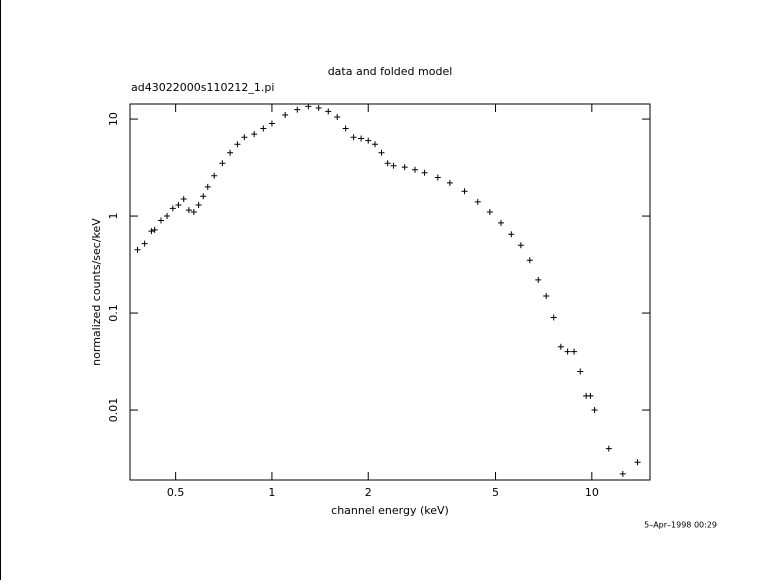  What do you see at coordinates (495, 492) in the screenshot?
I see `x-tick-label: 5` at bounding box center [495, 492].